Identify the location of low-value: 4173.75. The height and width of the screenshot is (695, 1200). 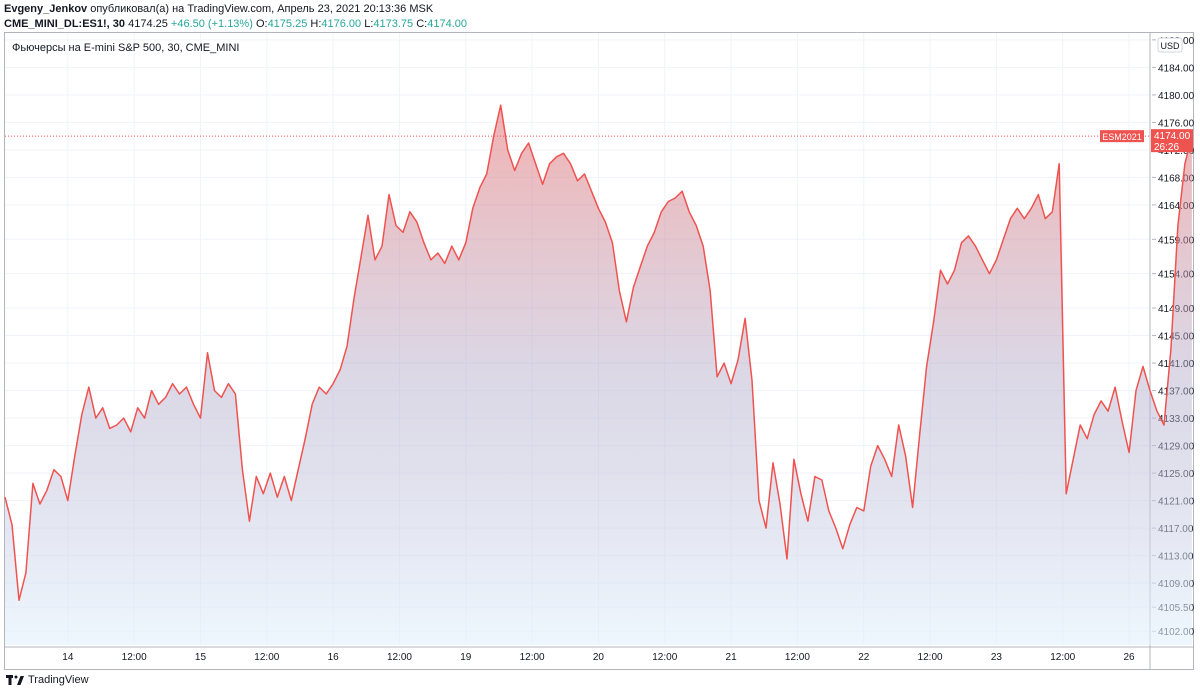
(393, 24).